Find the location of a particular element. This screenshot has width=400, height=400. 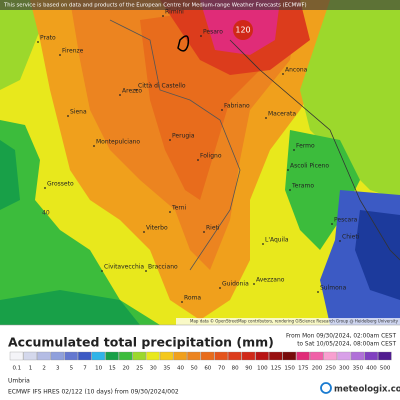

city-label: Rimini is located at coordinates (174, 12).